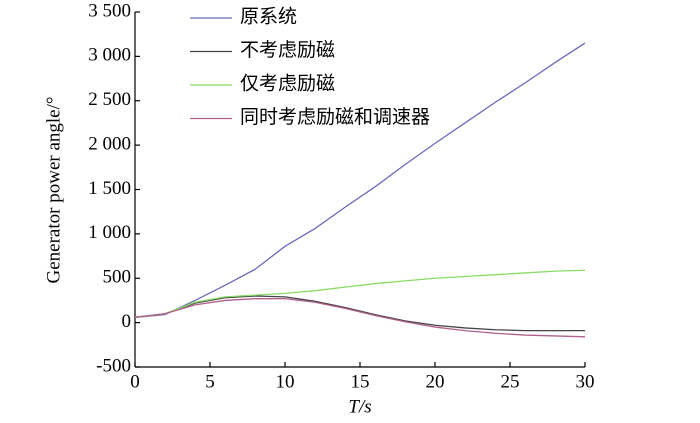 The image size is (700, 423). Describe the element at coordinates (360, 381) in the screenshot. I see `x-tick-label: 15` at that location.